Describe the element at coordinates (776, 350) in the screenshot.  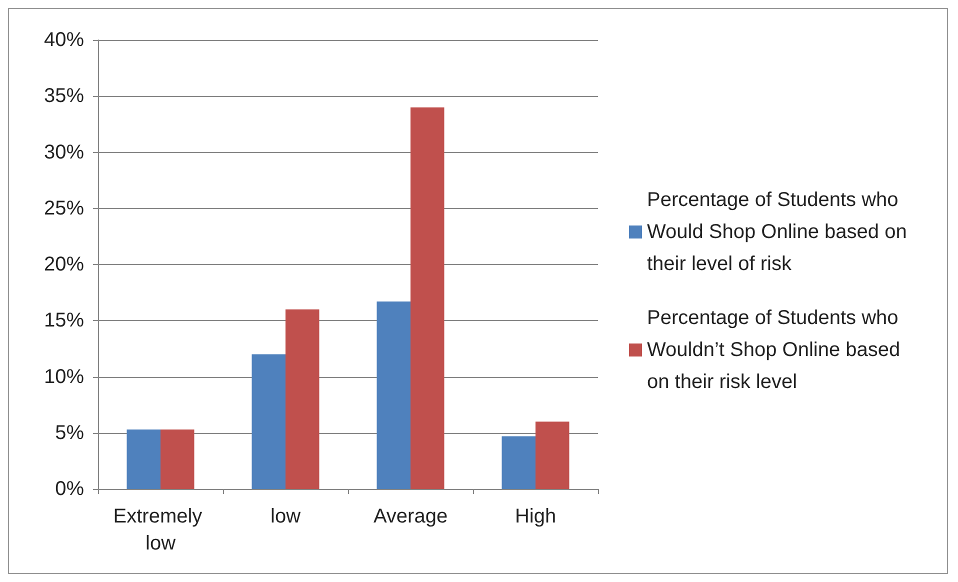
I see `legend-label: Percentage of Students who Wouldn’t Shop Online based on their risk level` at that location.